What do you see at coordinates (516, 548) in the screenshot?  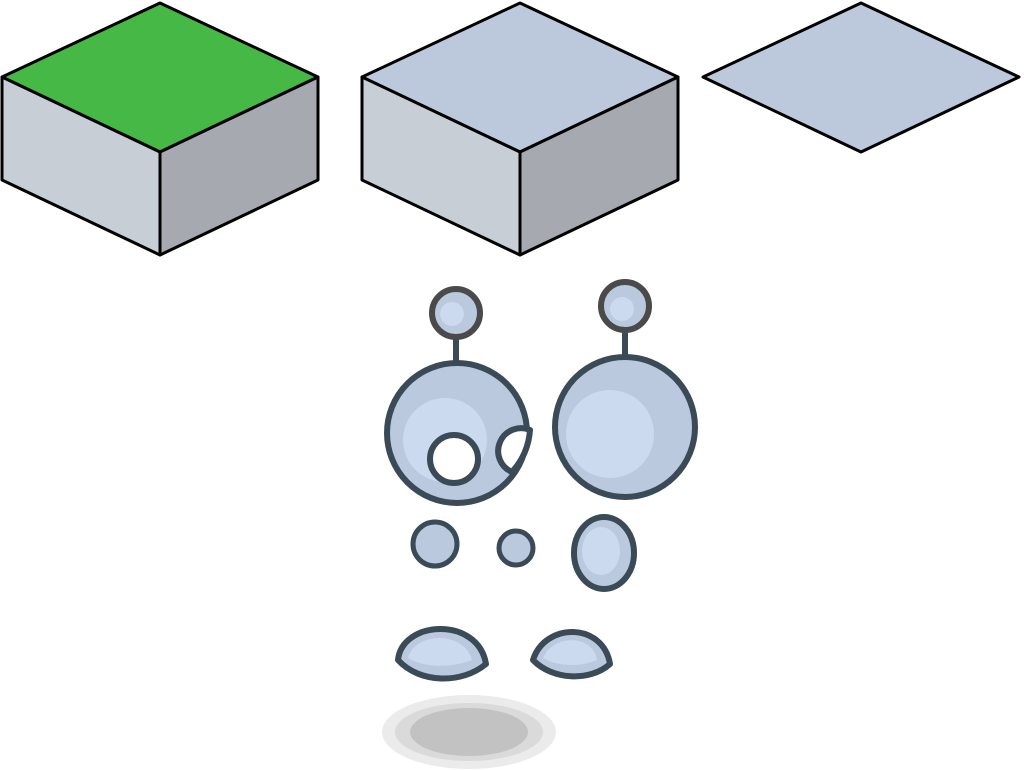 I see `hand-small` at bounding box center [516, 548].